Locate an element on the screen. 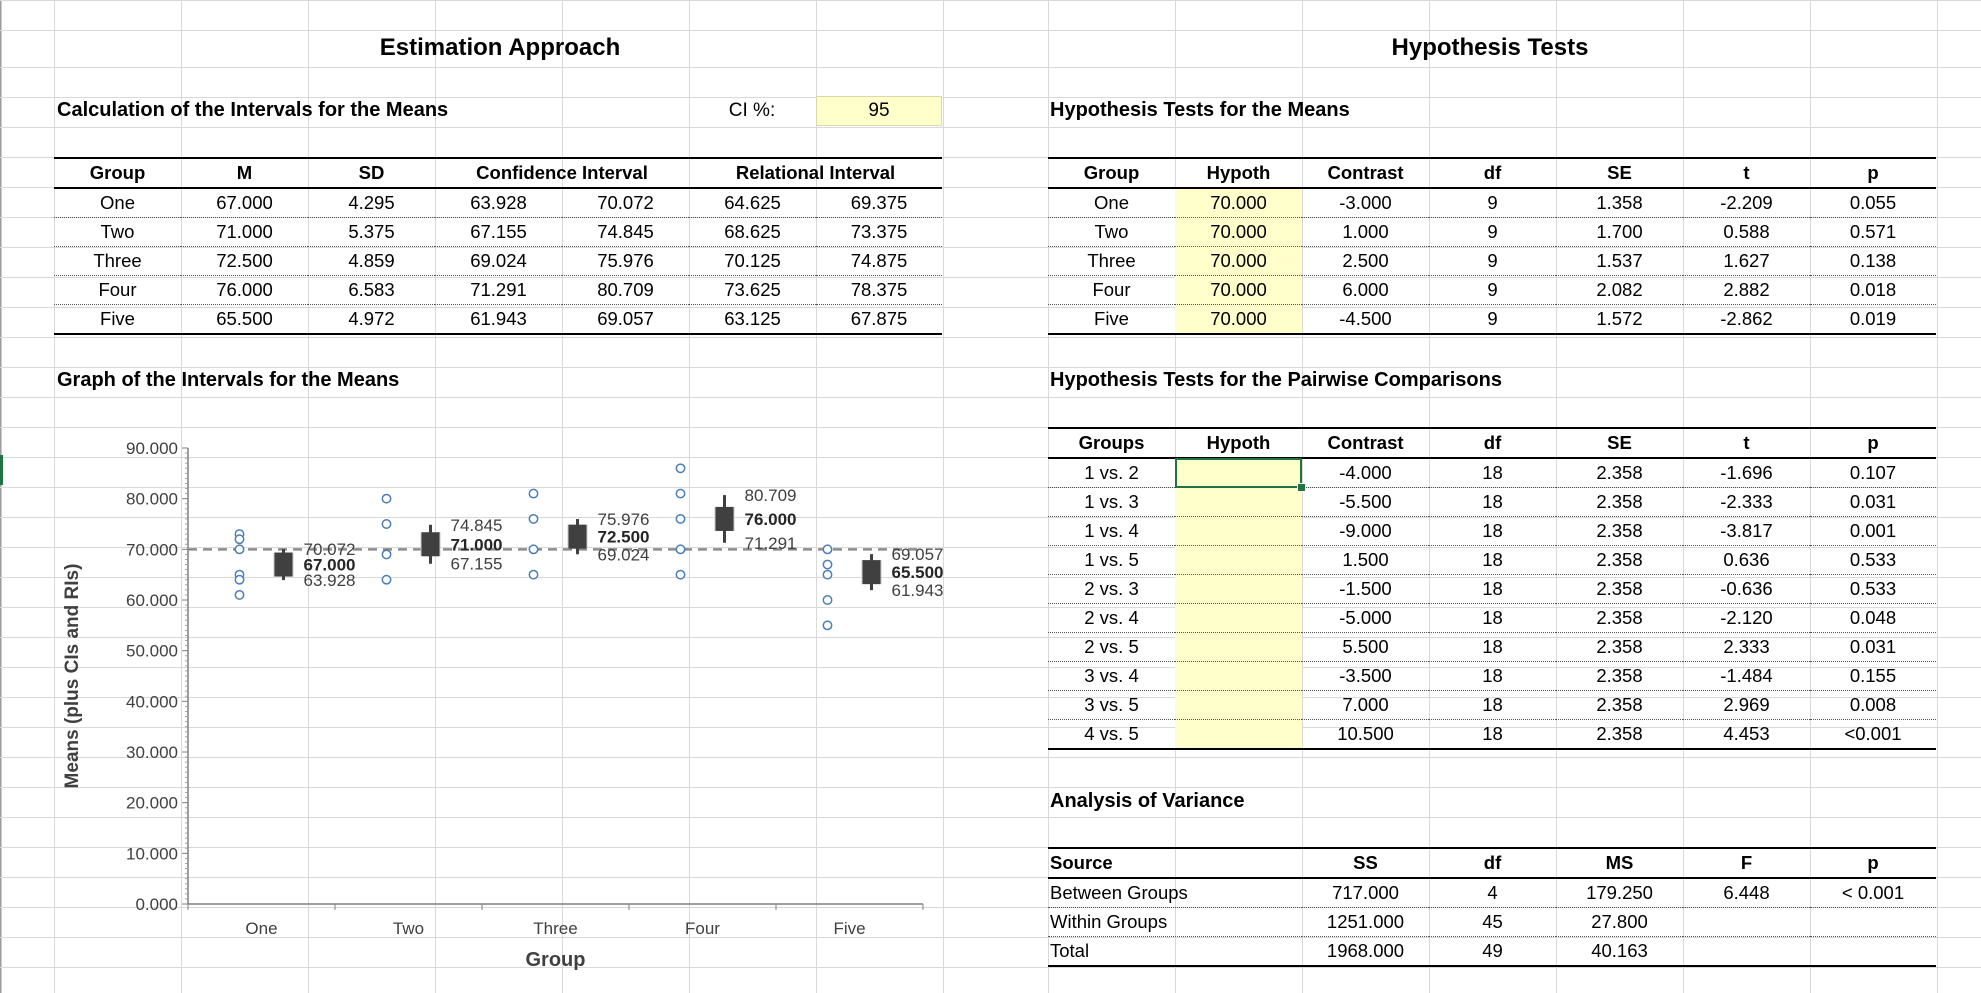 This screenshot has width=1981, height=993. cell-p is located at coordinates (1873, 922).